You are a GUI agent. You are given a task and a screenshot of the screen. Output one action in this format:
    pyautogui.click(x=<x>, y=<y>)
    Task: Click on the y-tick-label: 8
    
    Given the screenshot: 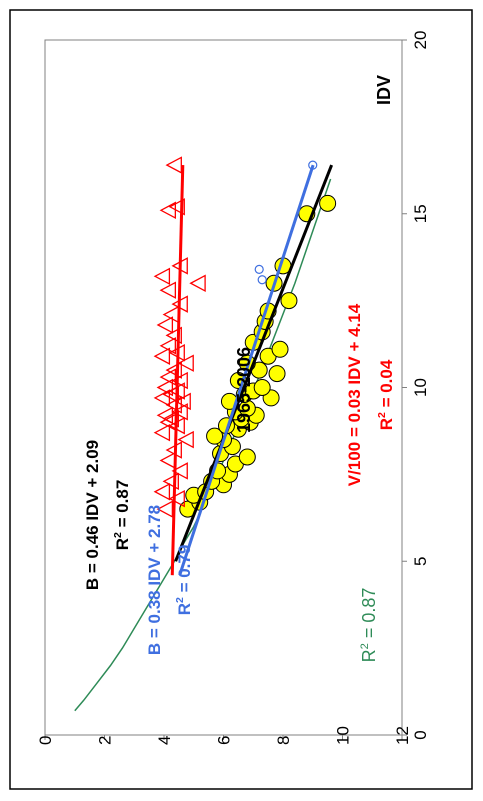 What is the action you would take?
    pyautogui.click(x=283, y=740)
    